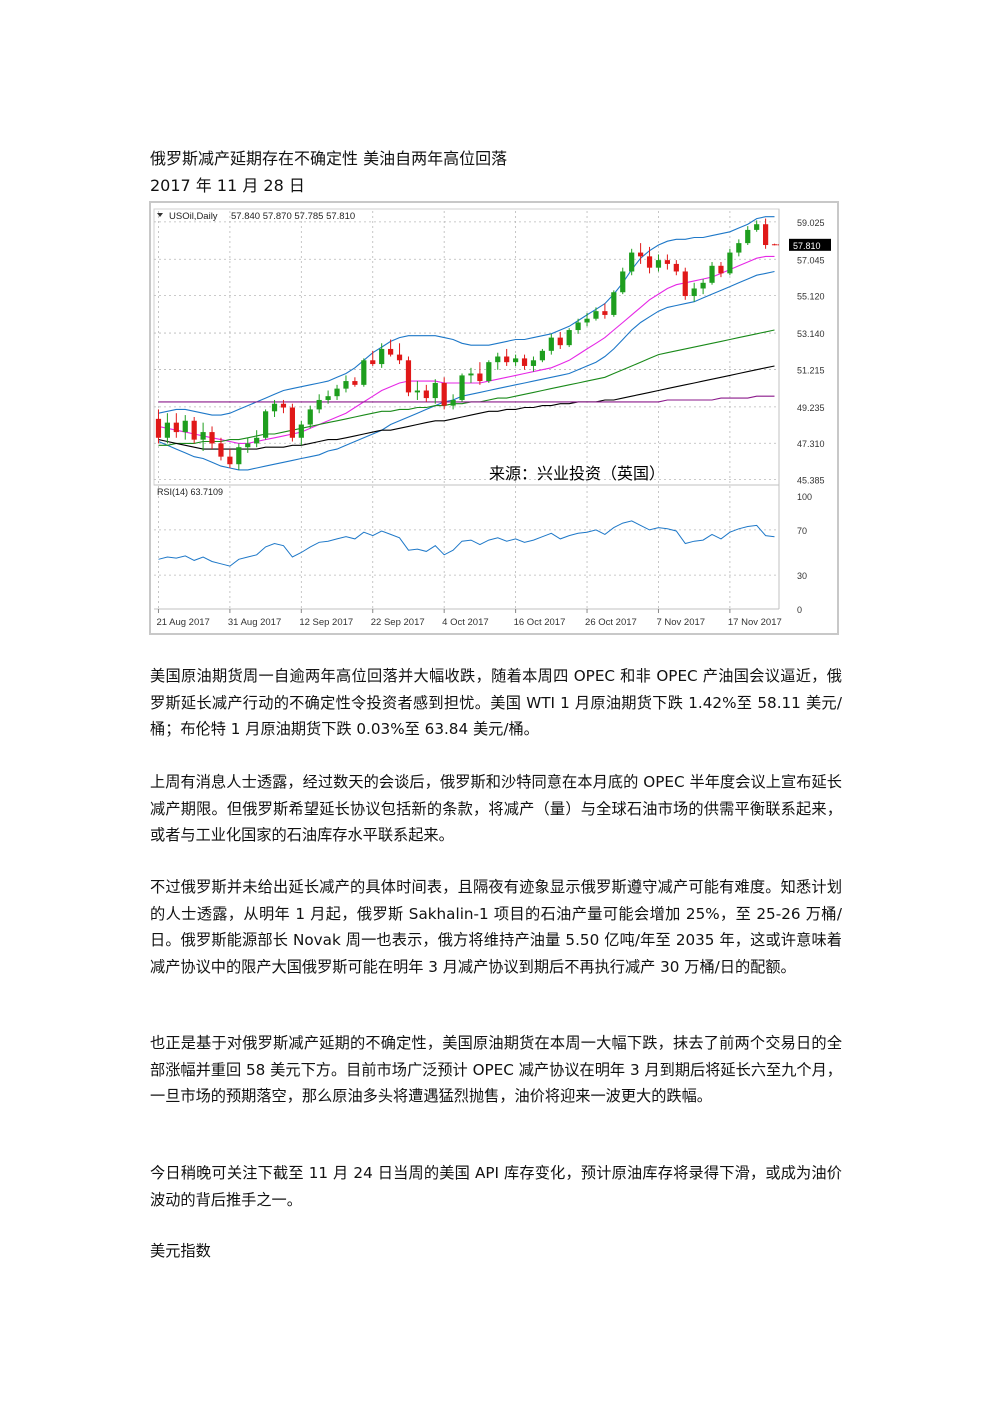  What do you see at coordinates (190, 492) in the screenshot?
I see `rsi-label: RSI(14) 63.7109` at bounding box center [190, 492].